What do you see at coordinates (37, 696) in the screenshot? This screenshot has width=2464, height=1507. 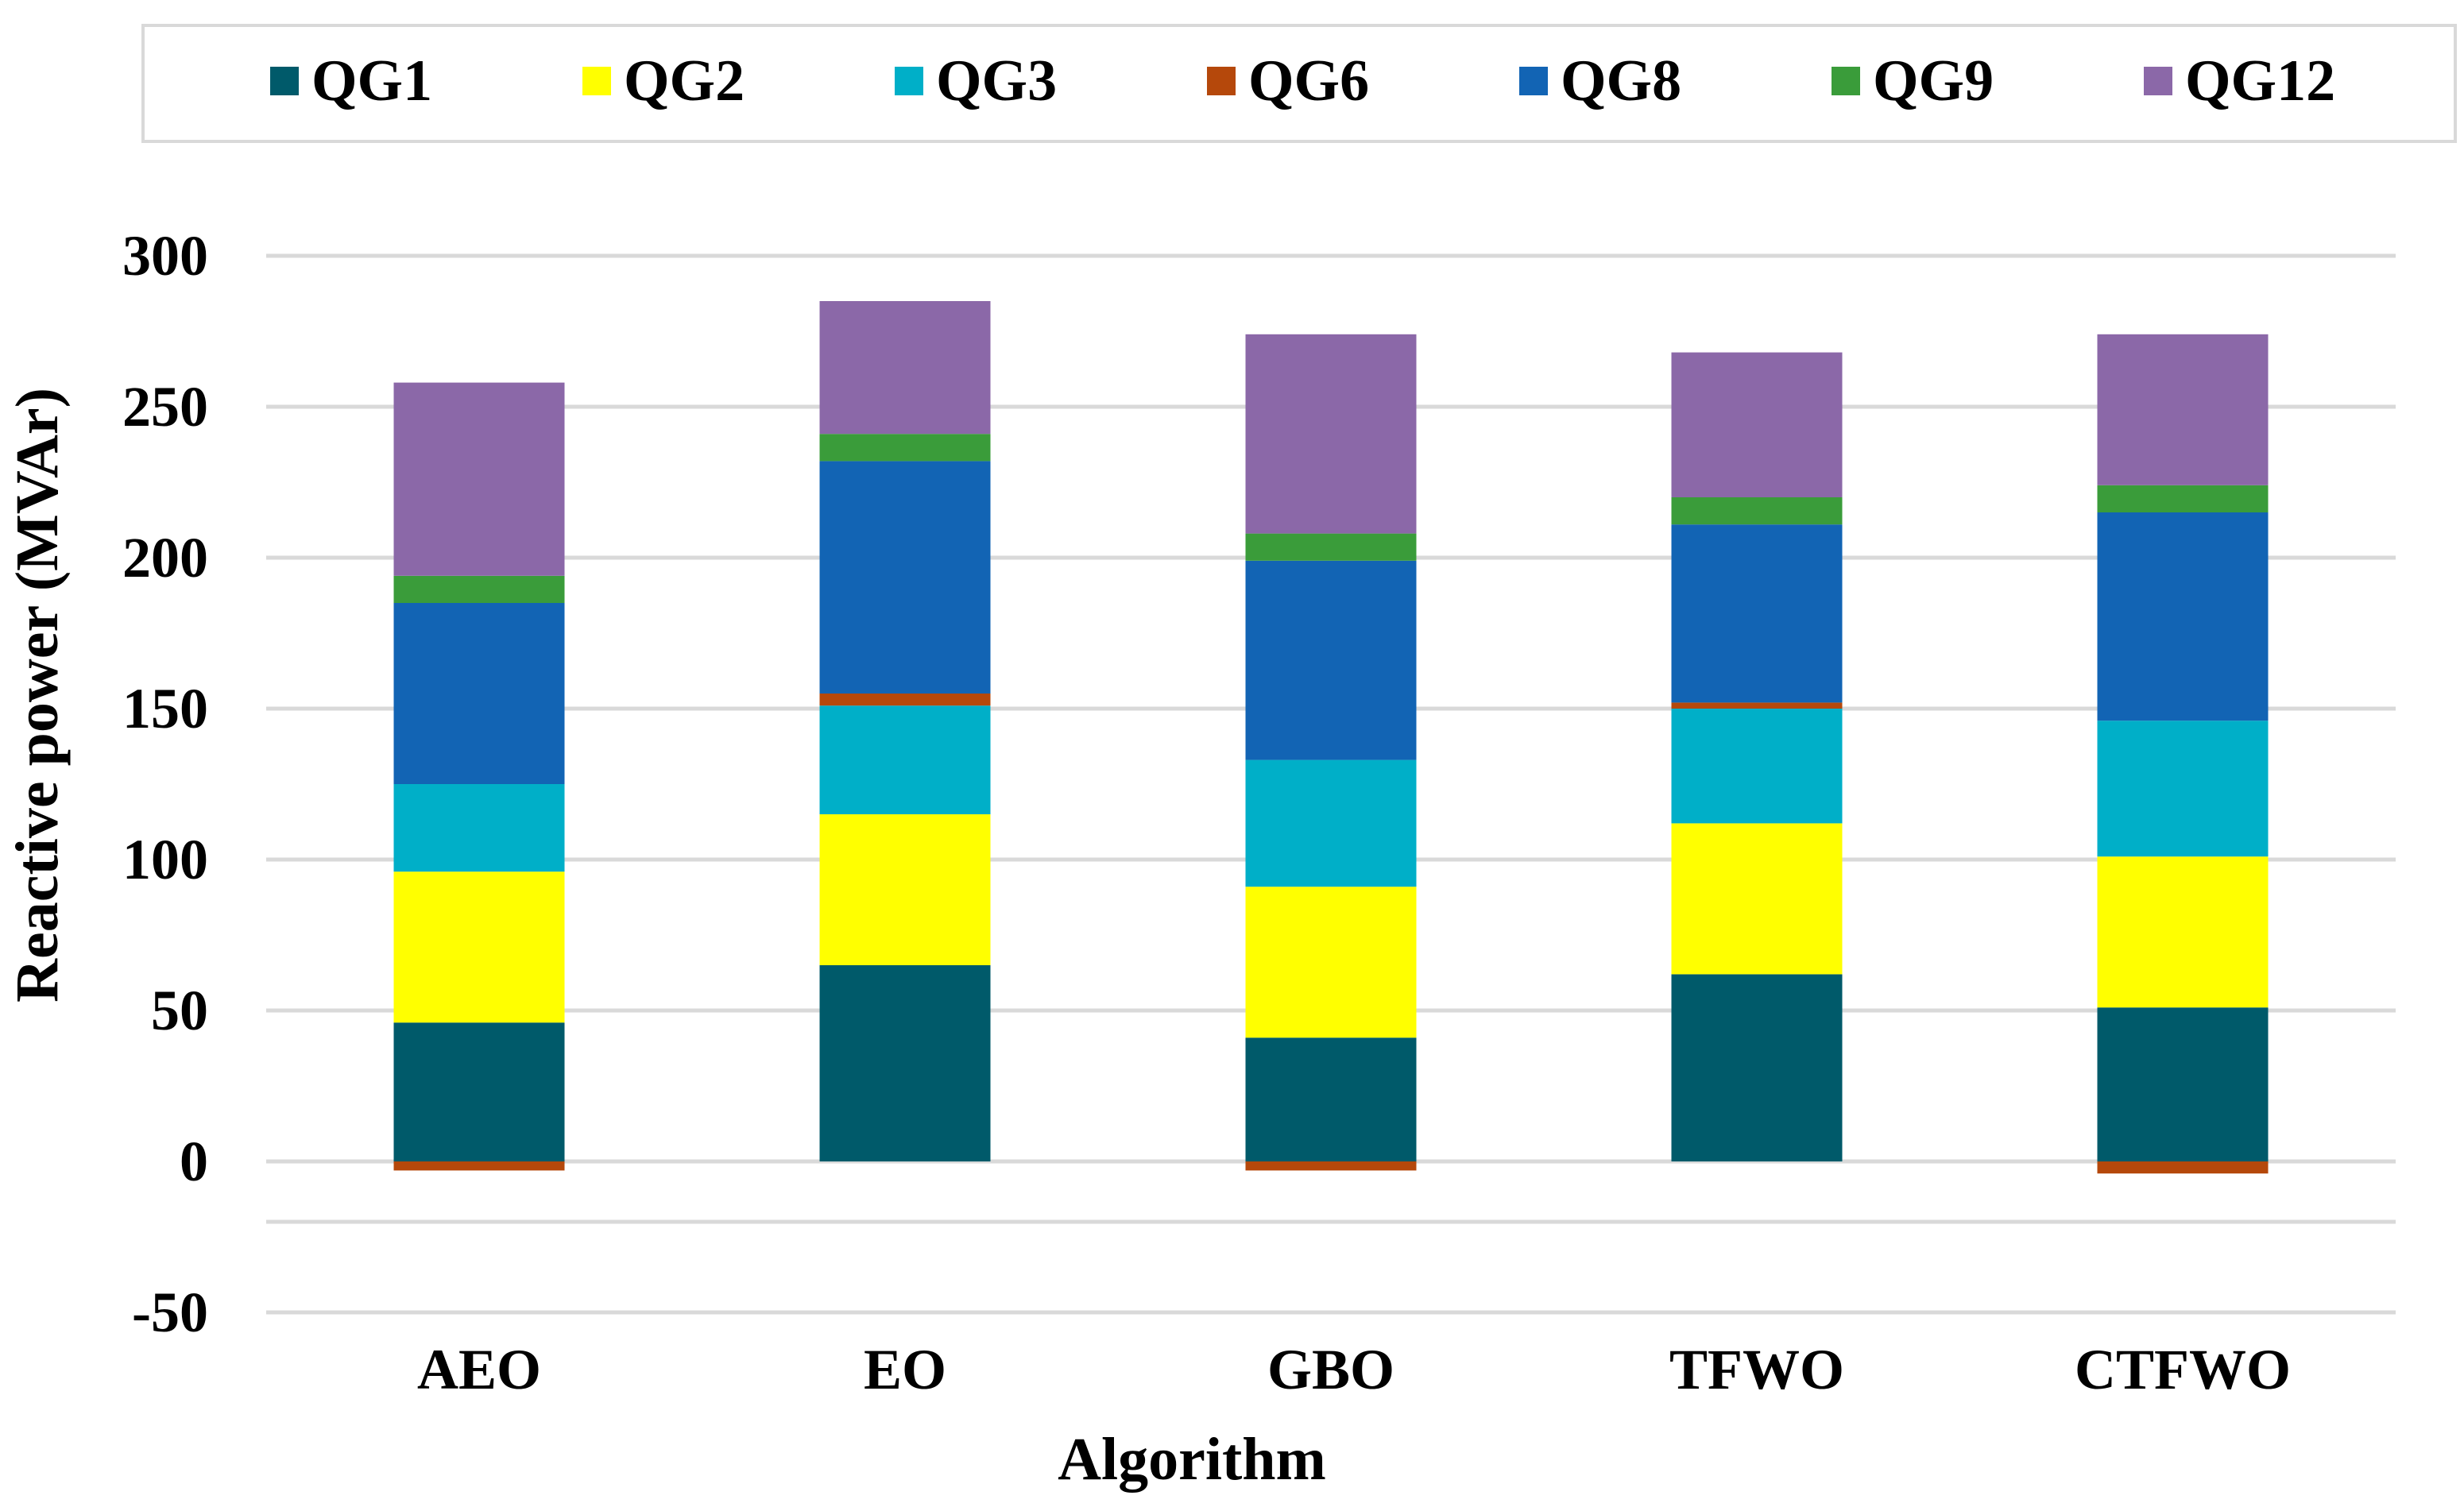 I see `y-axis-title: Reactive power (MVAr)` at bounding box center [37, 696].